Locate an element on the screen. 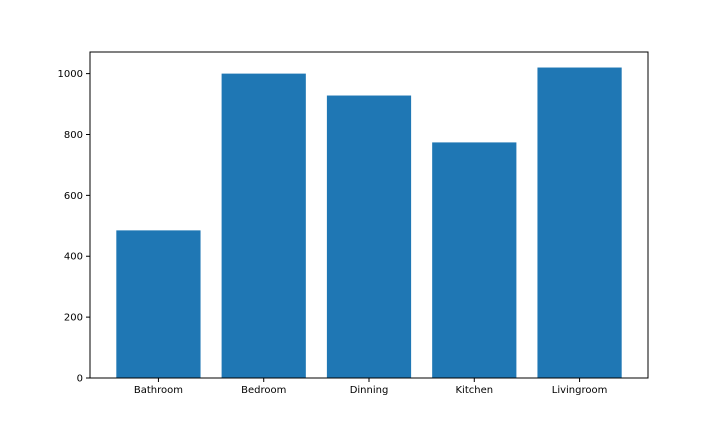 This screenshot has height=432, width=720. x-tick-label: Livingroom is located at coordinates (580, 390).